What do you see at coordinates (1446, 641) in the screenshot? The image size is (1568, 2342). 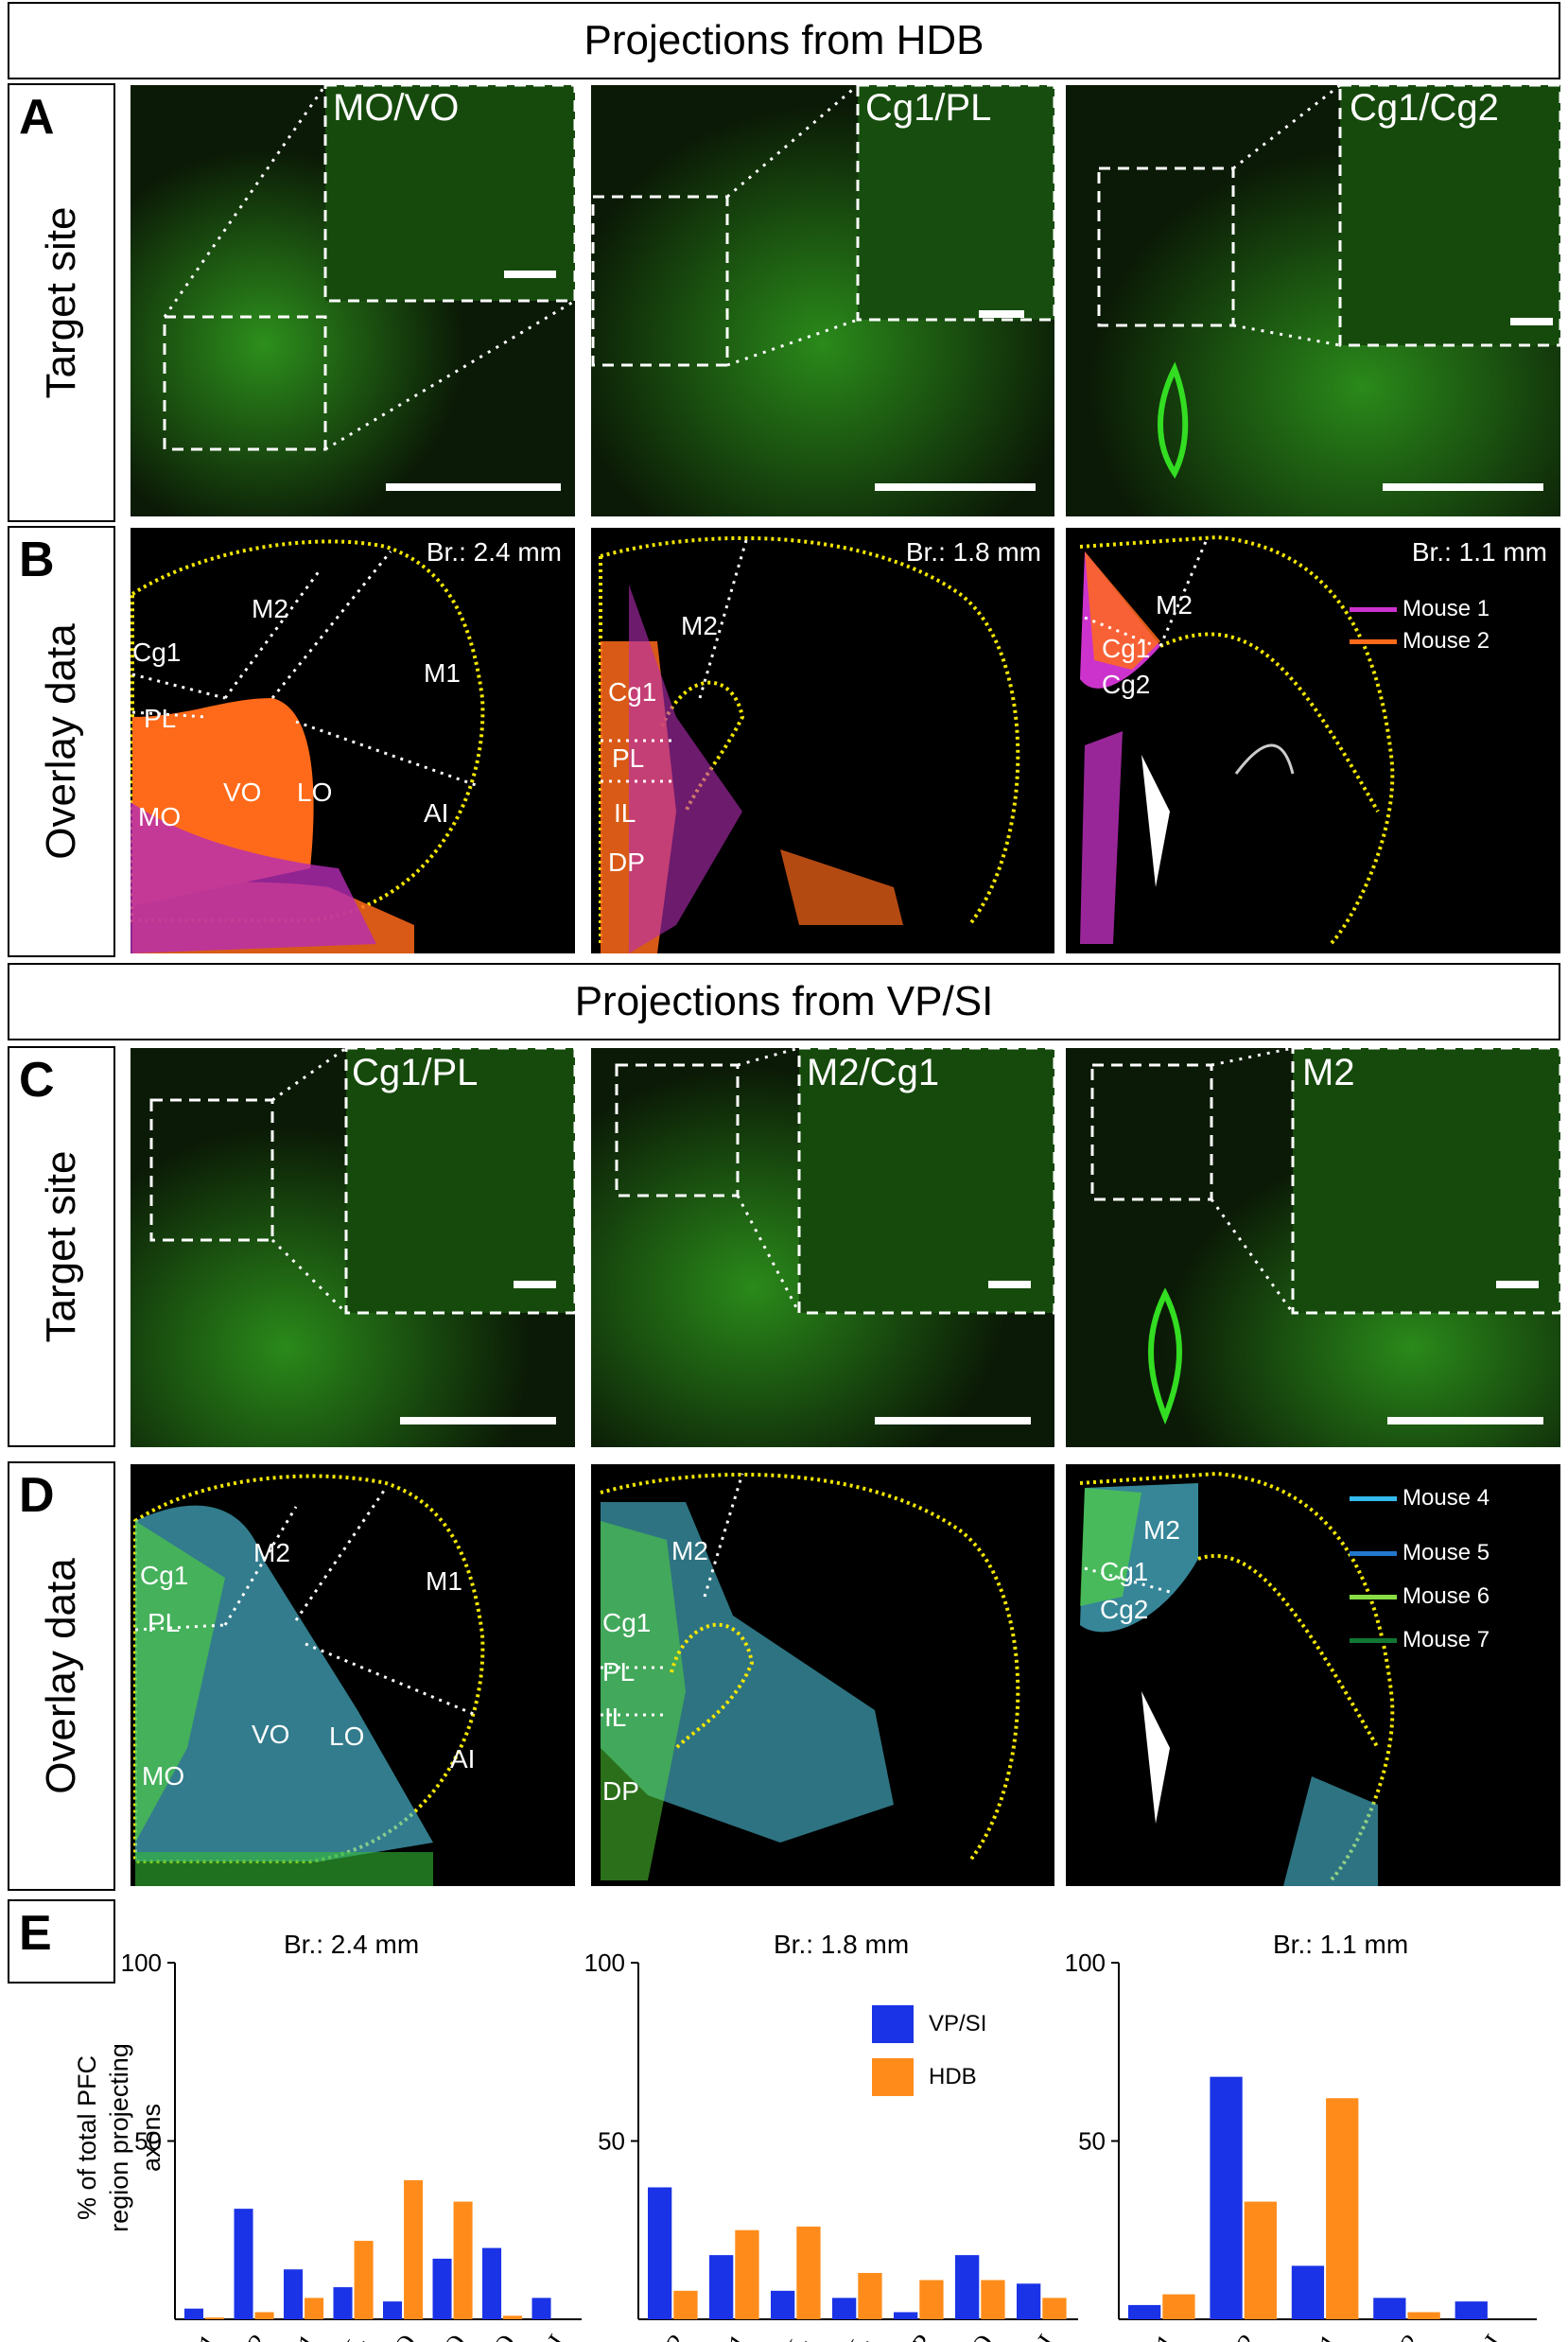 I see `legend-label: Mouse 2` at bounding box center [1446, 641].